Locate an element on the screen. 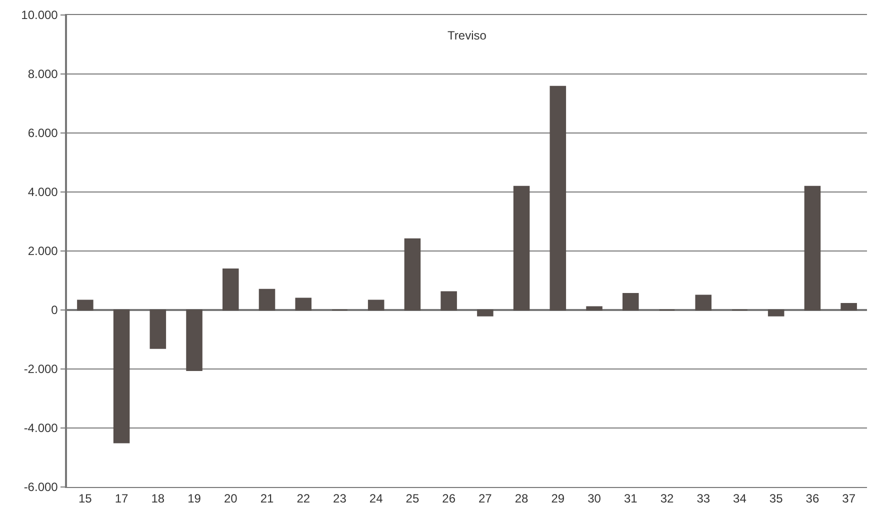 The width and height of the screenshot is (875, 517). x-tick-label: 17 is located at coordinates (121, 498).